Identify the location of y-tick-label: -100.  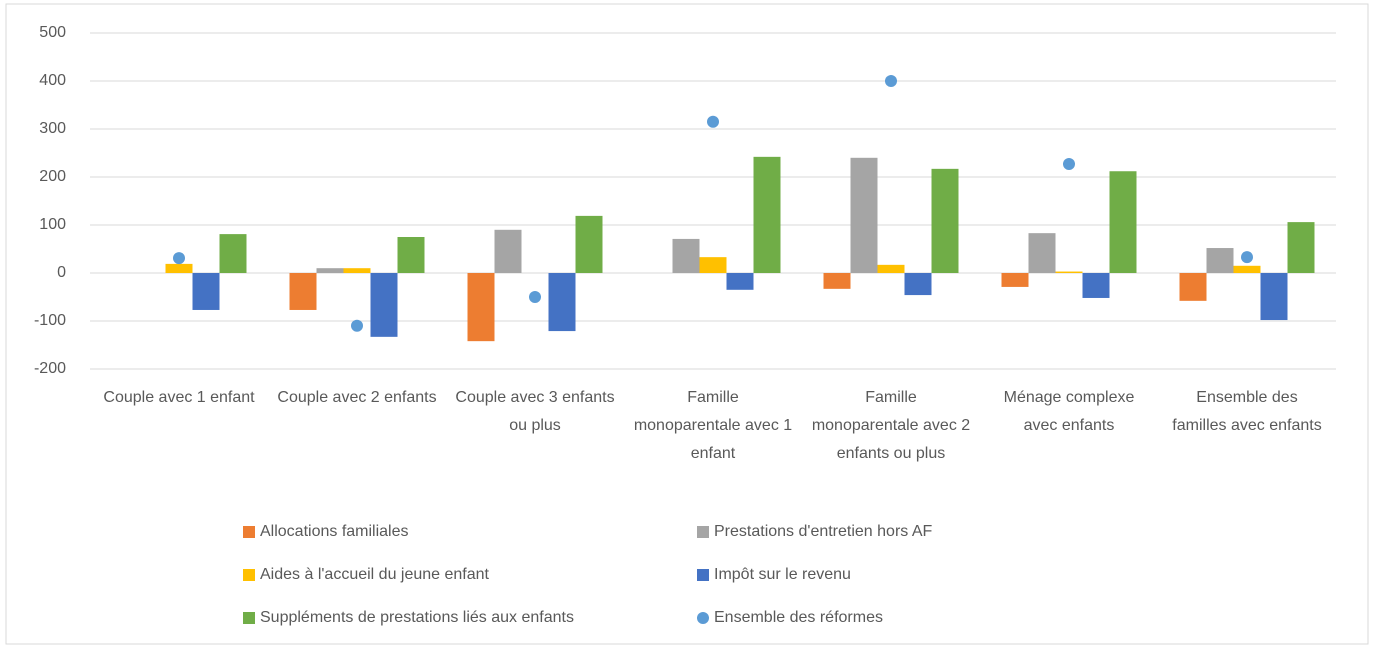
(50, 320).